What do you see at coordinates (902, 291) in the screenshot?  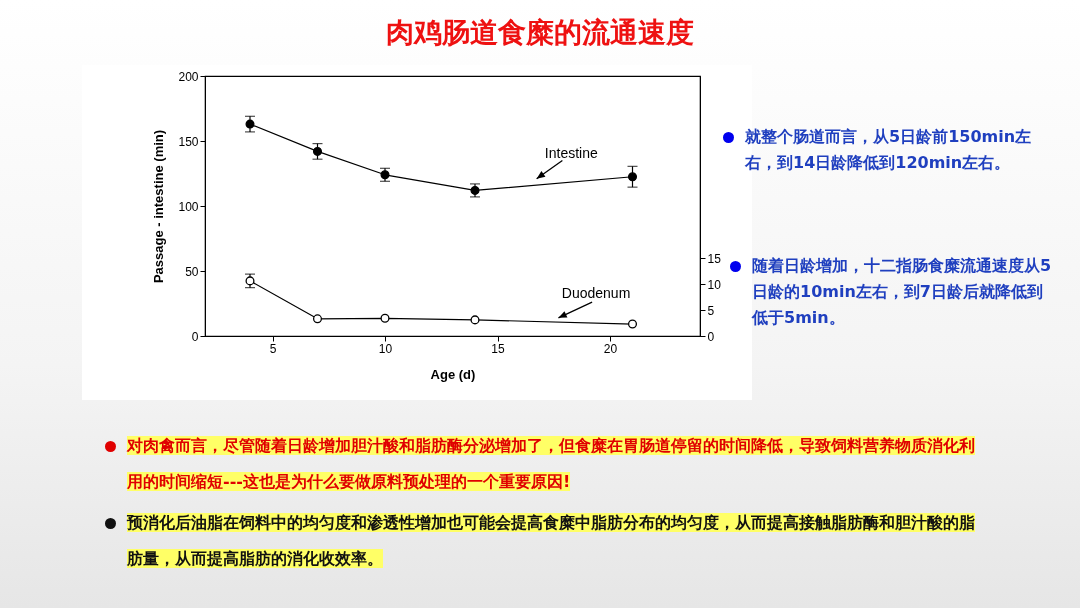 I see `text: 随着日龄增加，十二指肠食糜流通速度从5日龄的10min左右，到7日龄后就降低到低于5min。` at bounding box center [902, 291].